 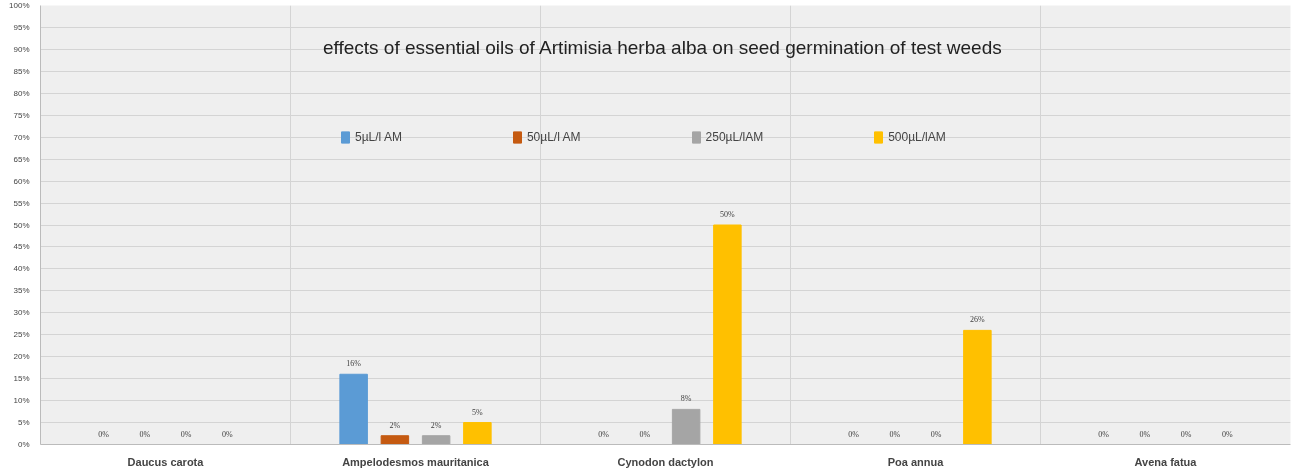 What do you see at coordinates (21, 137) in the screenshot?
I see `y-tick-label: 70%` at bounding box center [21, 137].